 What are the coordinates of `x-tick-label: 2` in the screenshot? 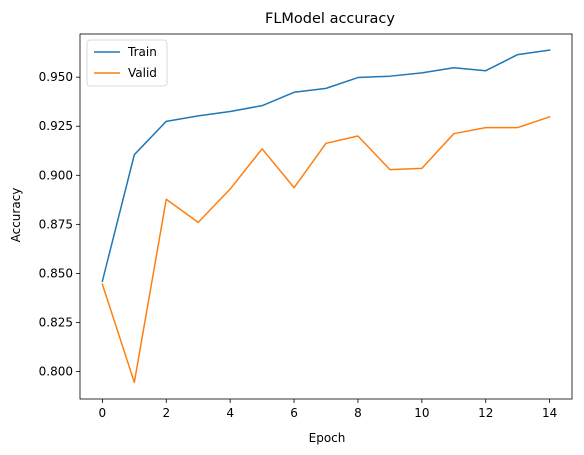 It's located at (166, 413).